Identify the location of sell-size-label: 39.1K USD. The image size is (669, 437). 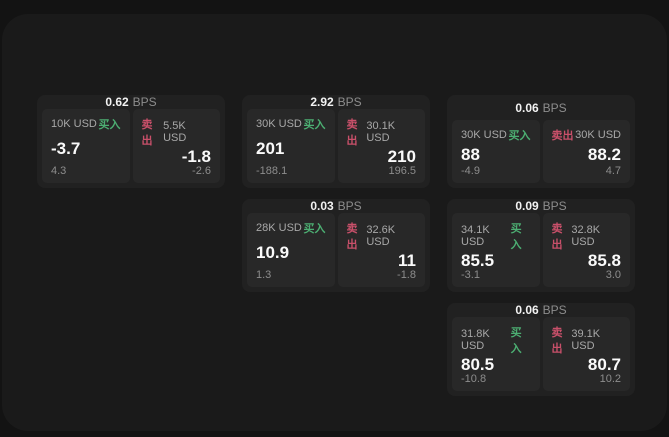
(586, 340).